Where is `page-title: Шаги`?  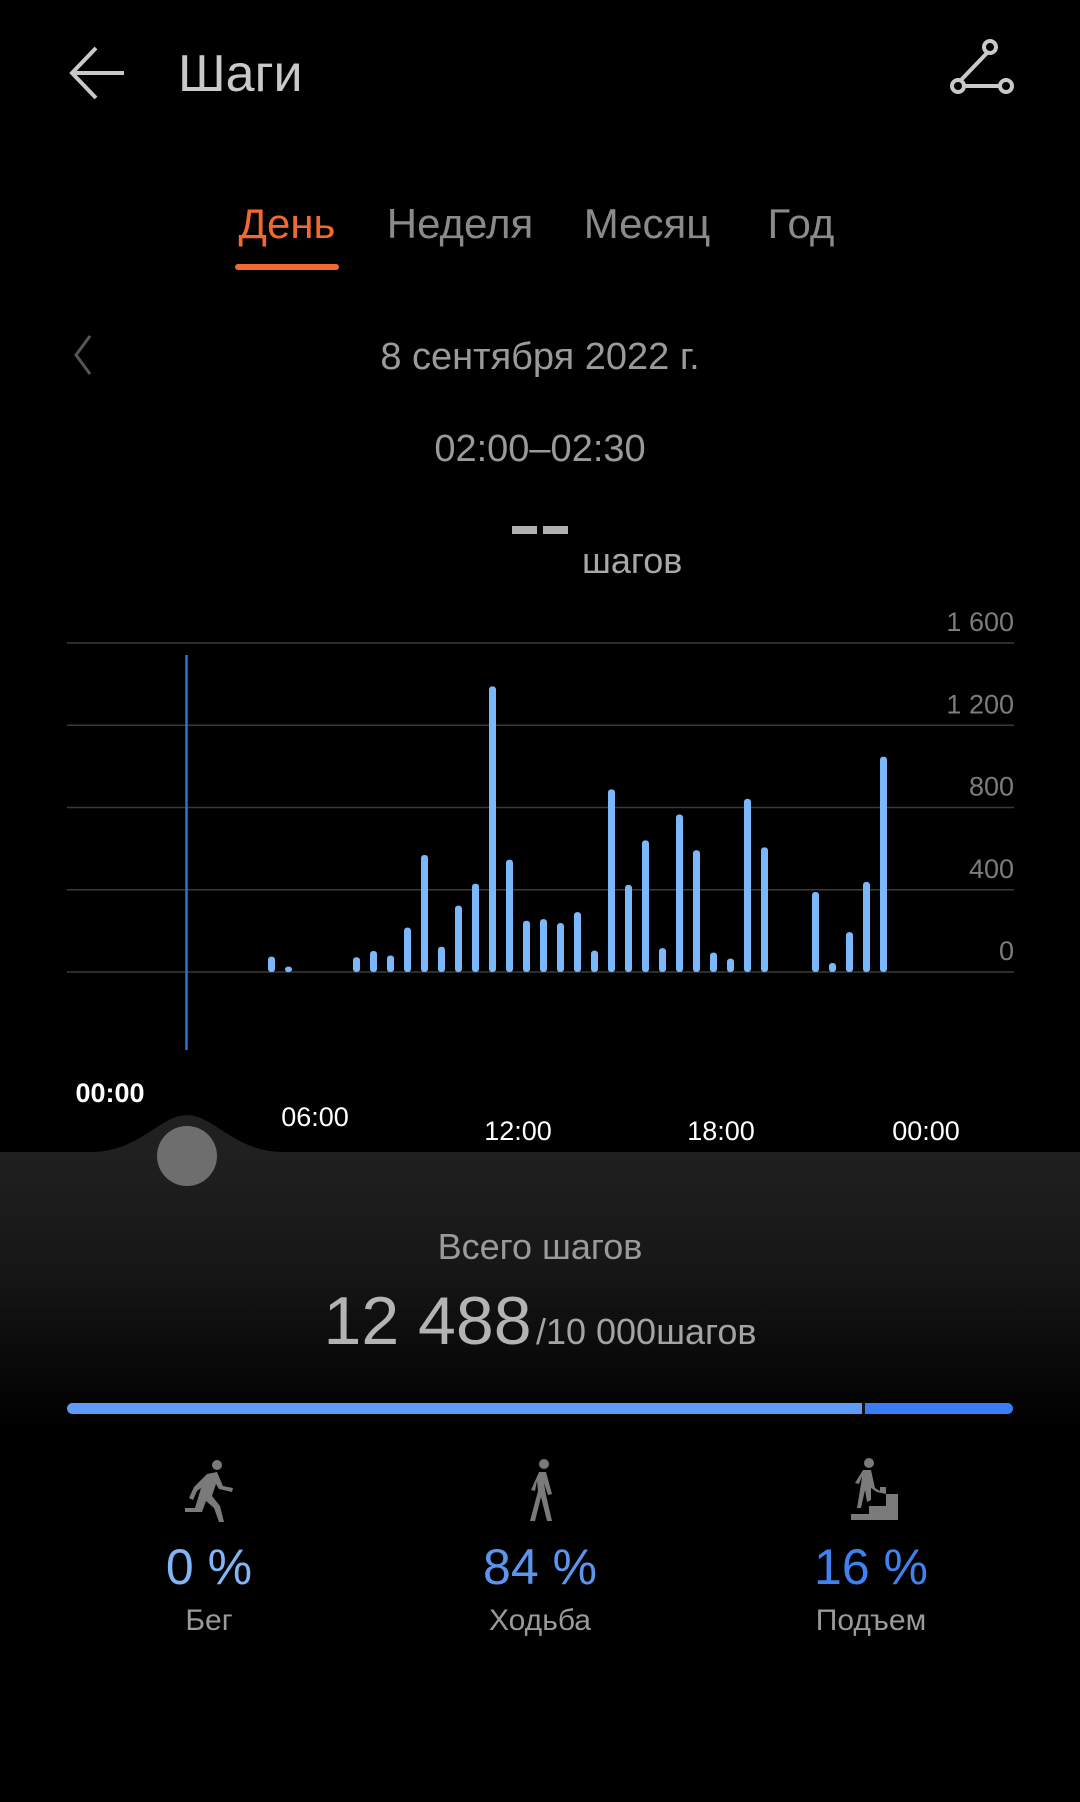 page-title: Шаги is located at coordinates (240, 74).